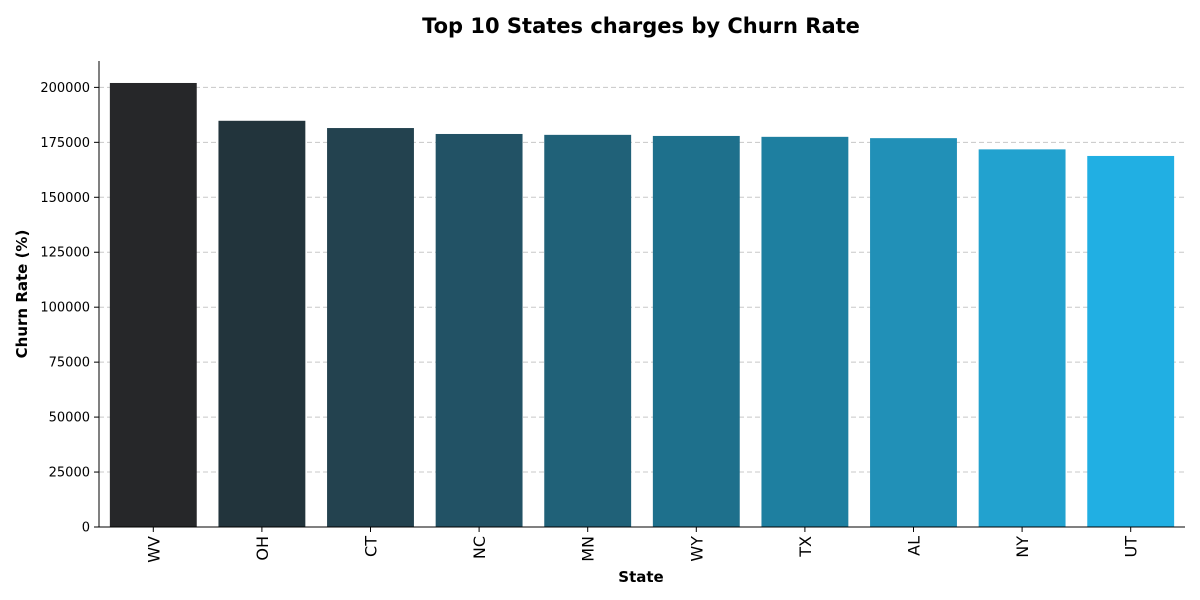 Image resolution: width=1200 pixels, height=600 pixels. Describe the element at coordinates (479, 330) in the screenshot. I see `bar-nc` at that location.